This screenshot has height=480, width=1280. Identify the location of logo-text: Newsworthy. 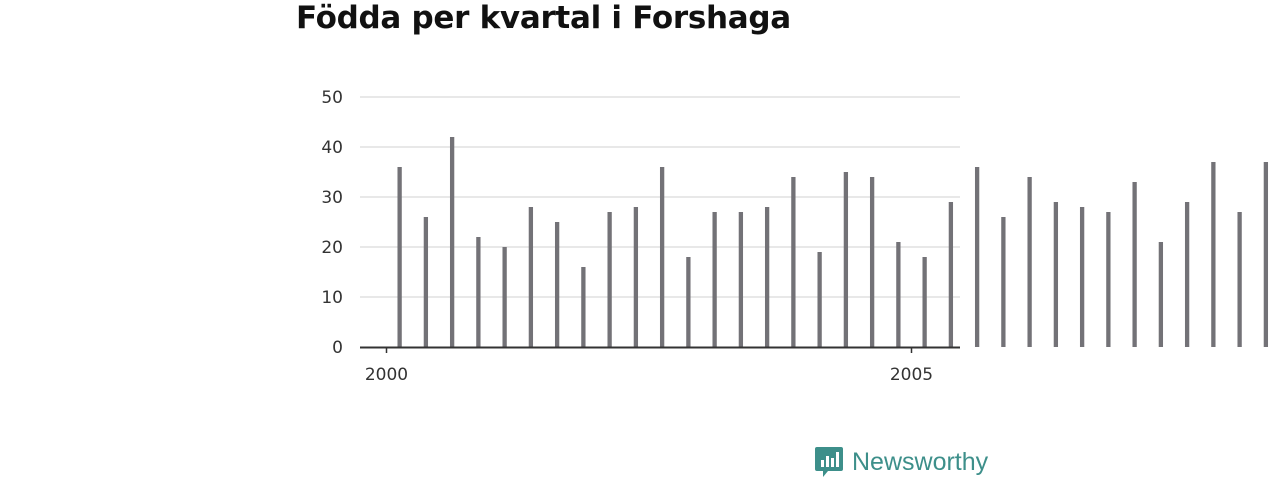
(920, 461).